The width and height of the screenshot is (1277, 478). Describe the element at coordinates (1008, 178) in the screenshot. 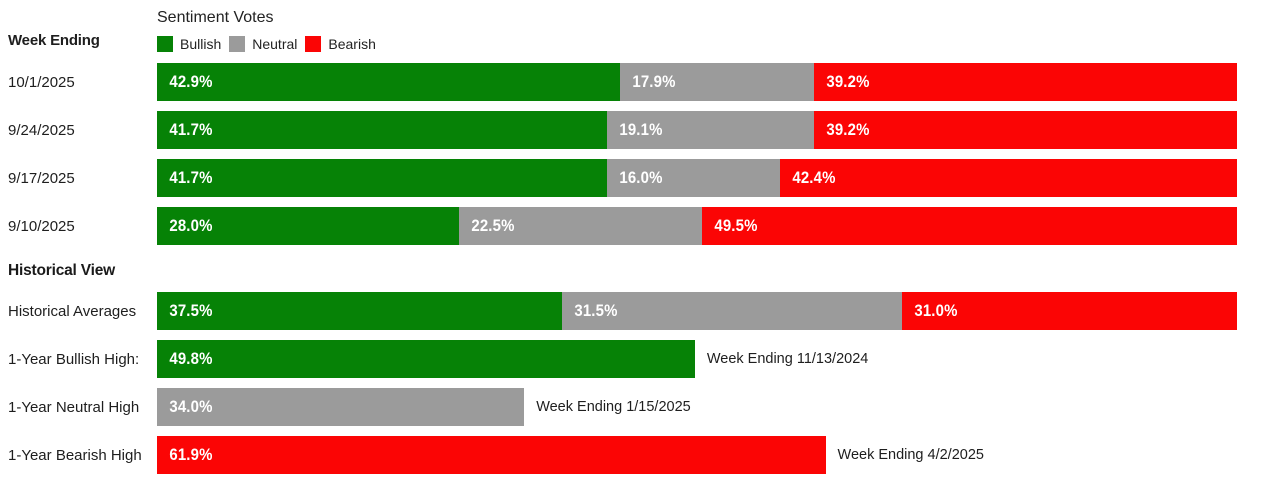

I see `bearish-segment: 42.4%` at that location.